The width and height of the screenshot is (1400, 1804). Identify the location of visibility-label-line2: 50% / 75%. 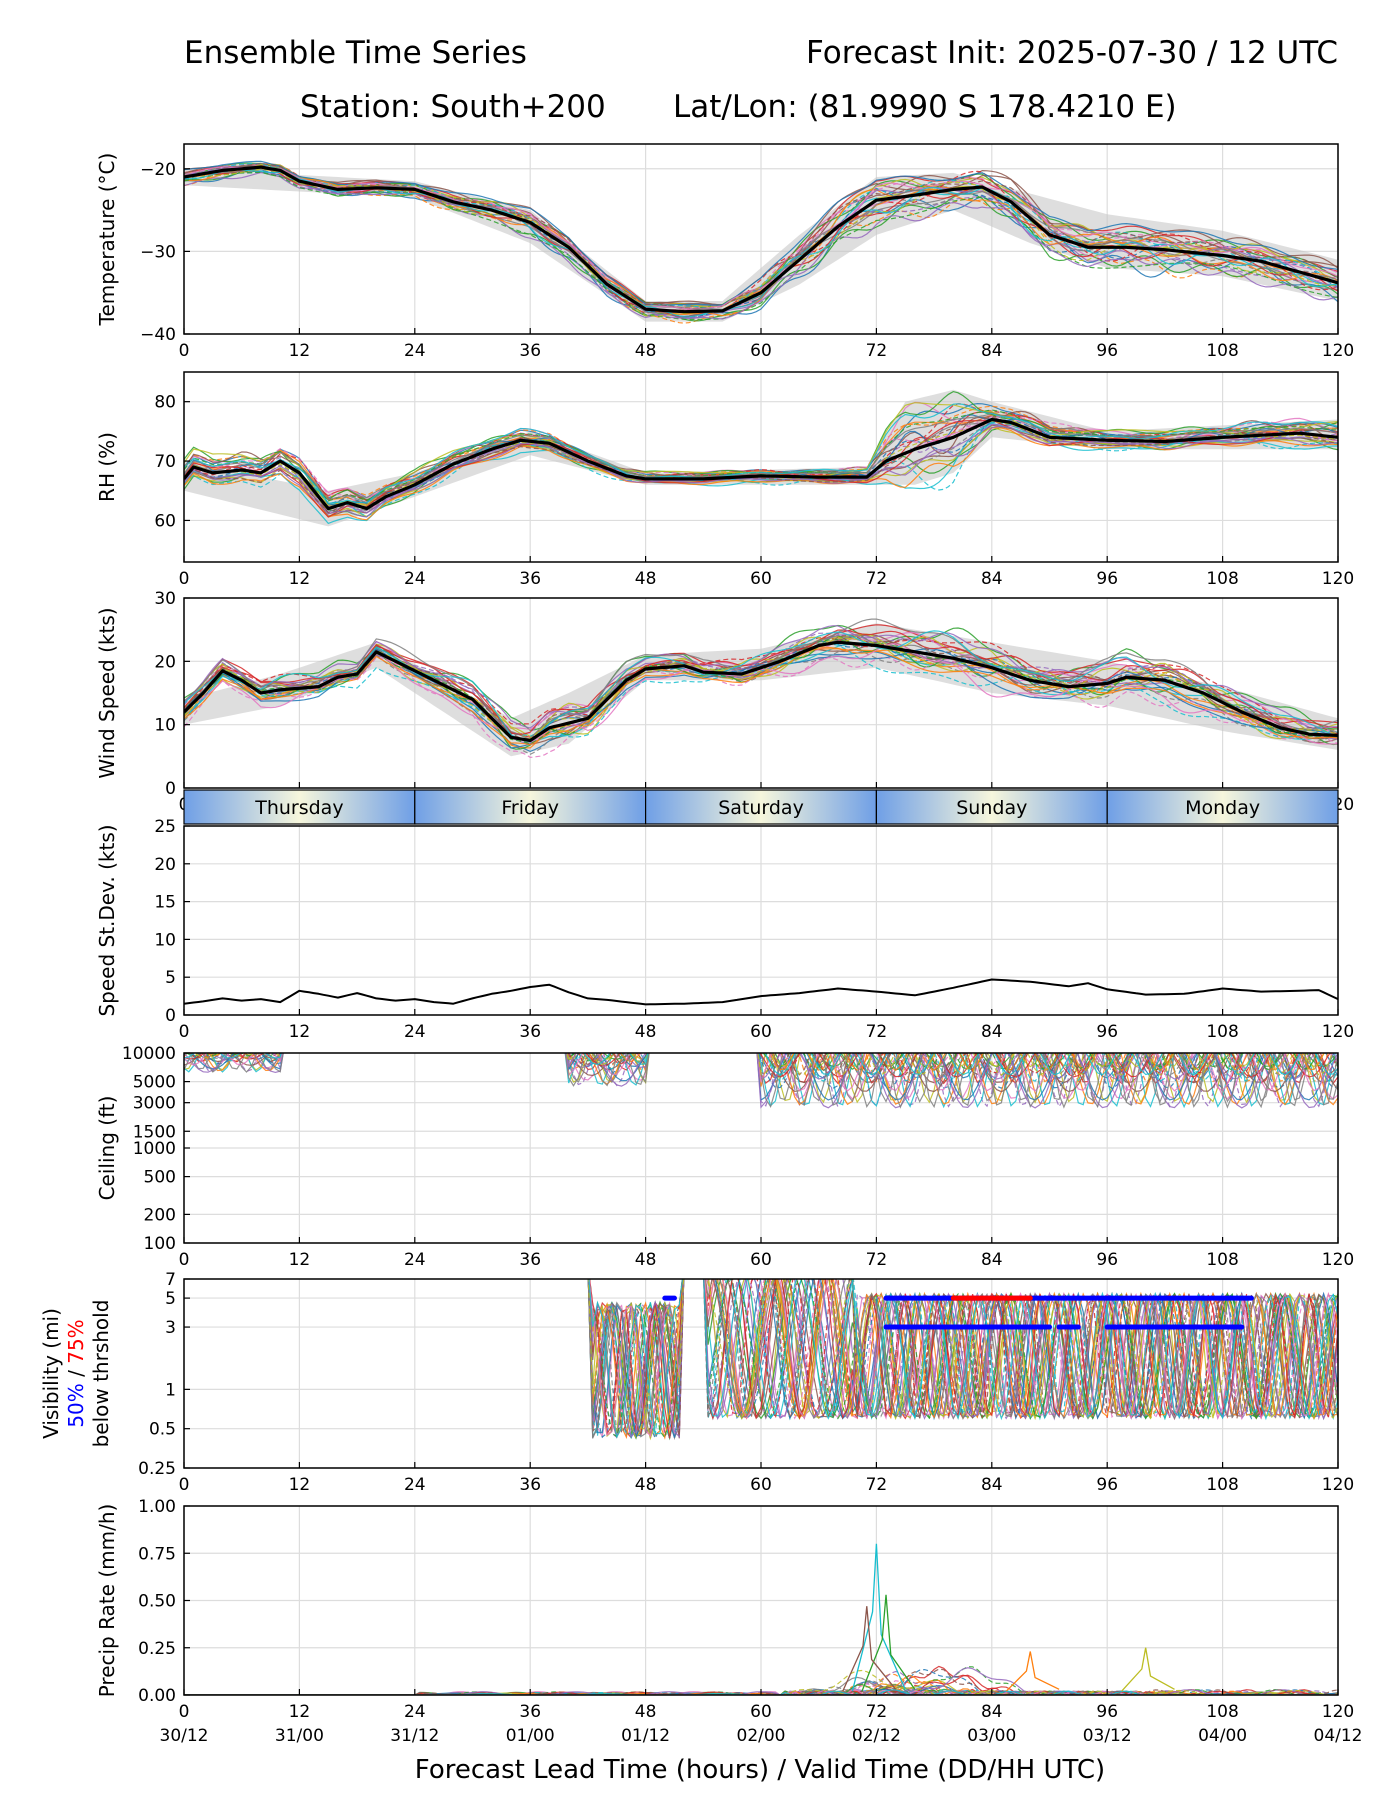
(76, 1373).